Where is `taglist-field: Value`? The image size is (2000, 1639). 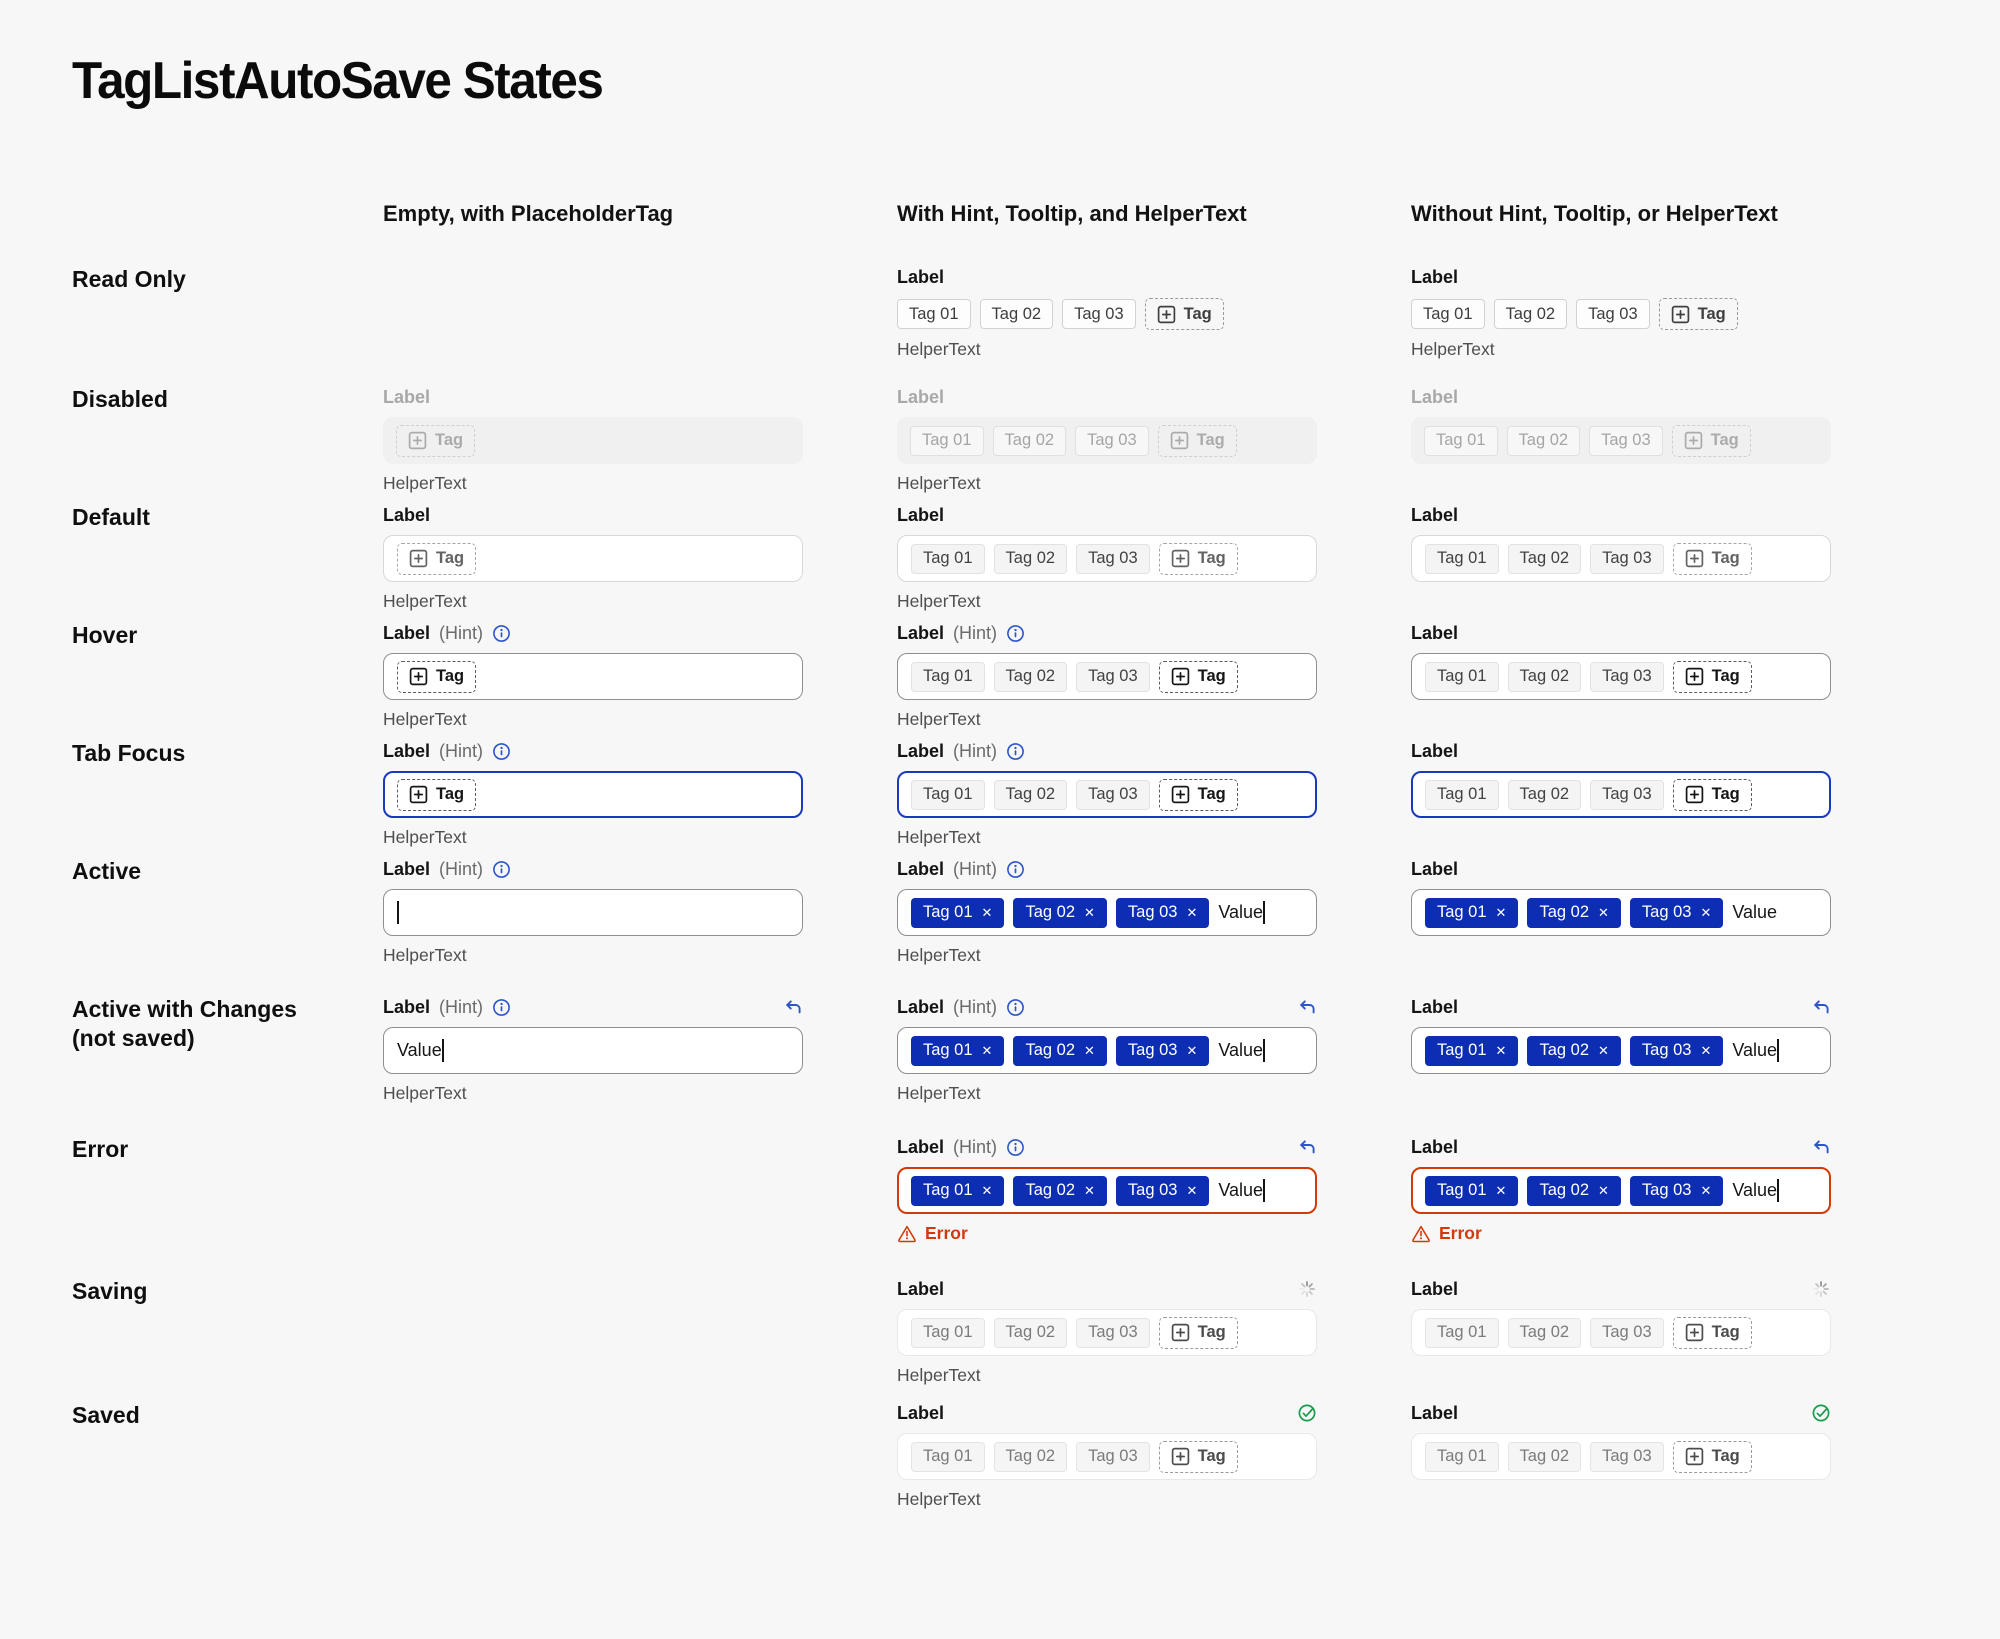
taglist-field: Value is located at coordinates (593, 1050).